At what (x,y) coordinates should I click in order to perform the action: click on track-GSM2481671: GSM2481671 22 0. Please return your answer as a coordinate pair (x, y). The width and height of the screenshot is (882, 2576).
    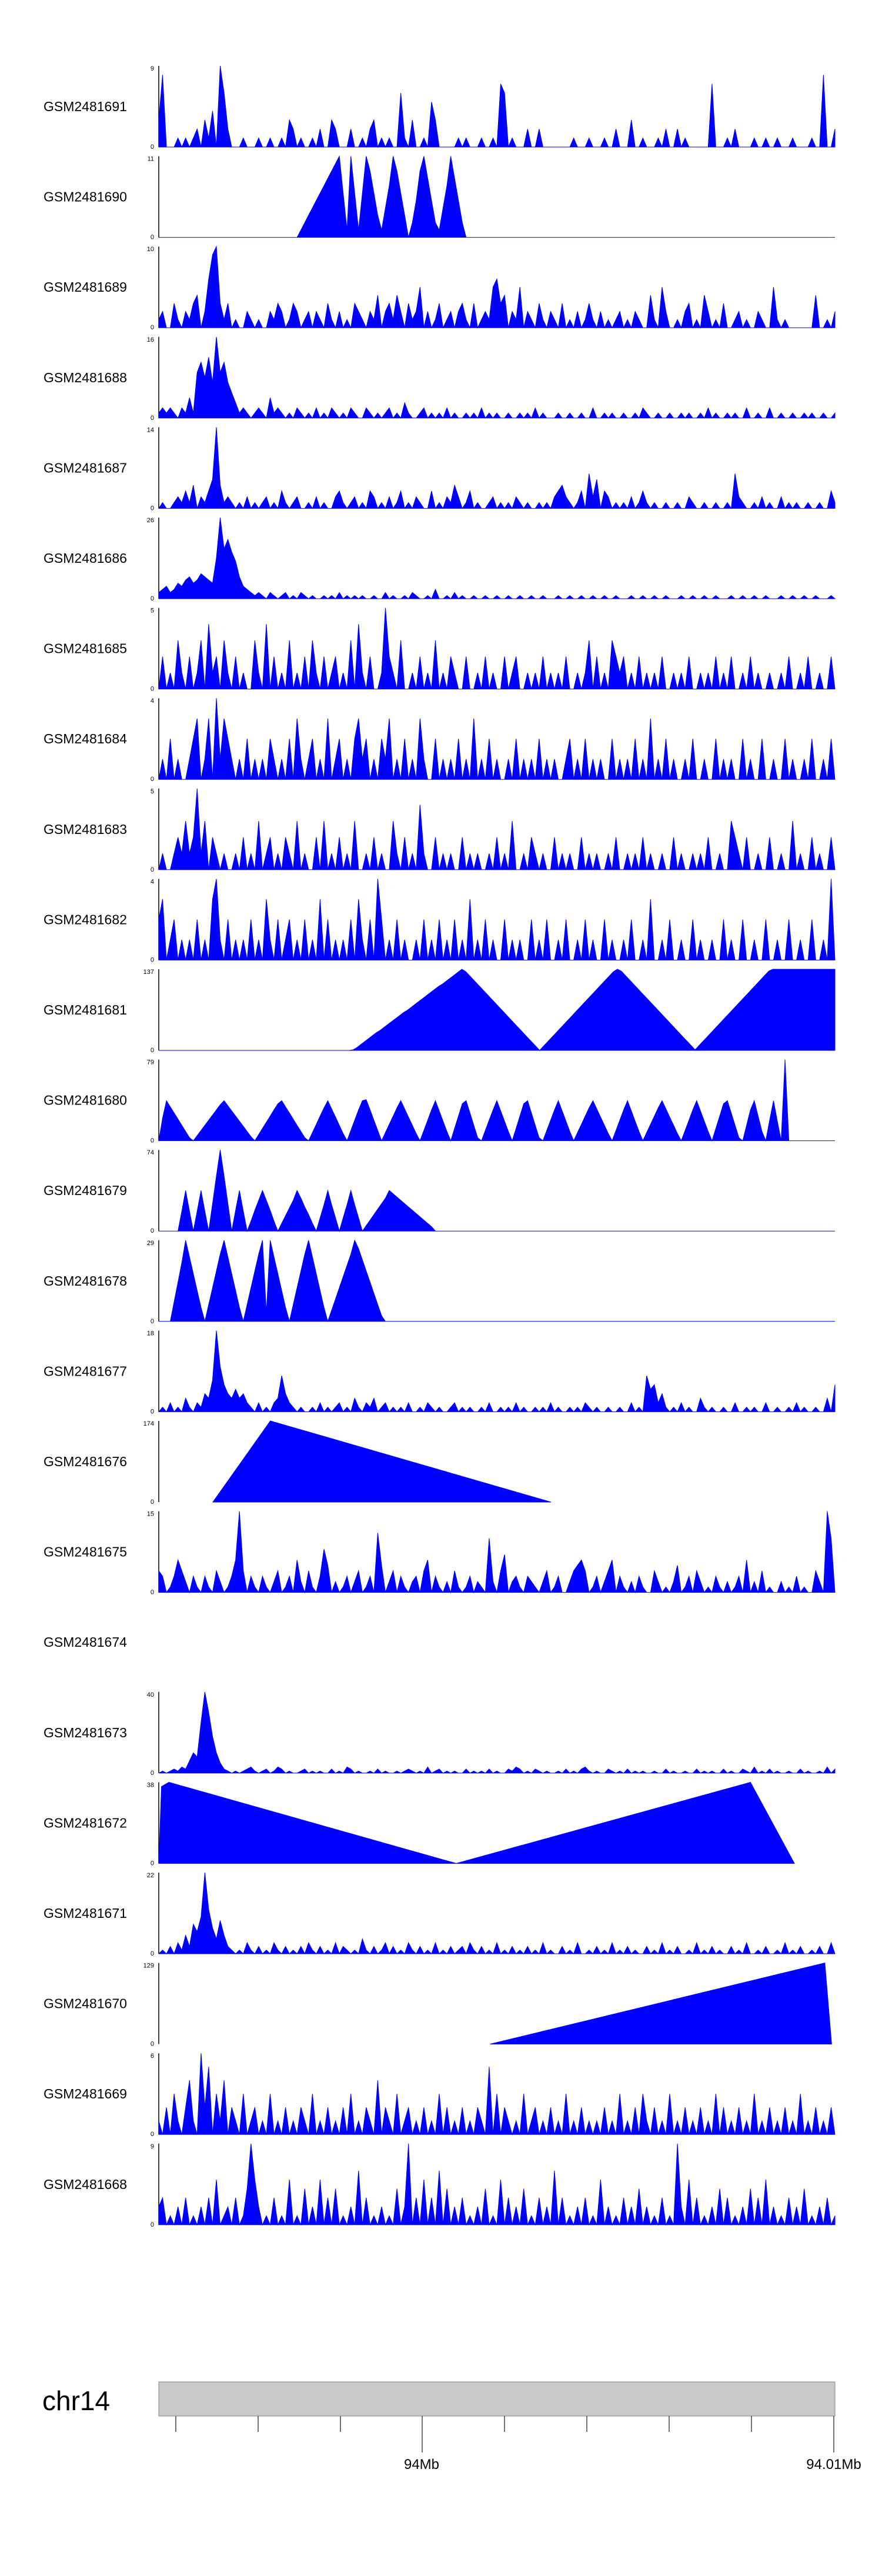
    Looking at the image, I should click on (440, 1914).